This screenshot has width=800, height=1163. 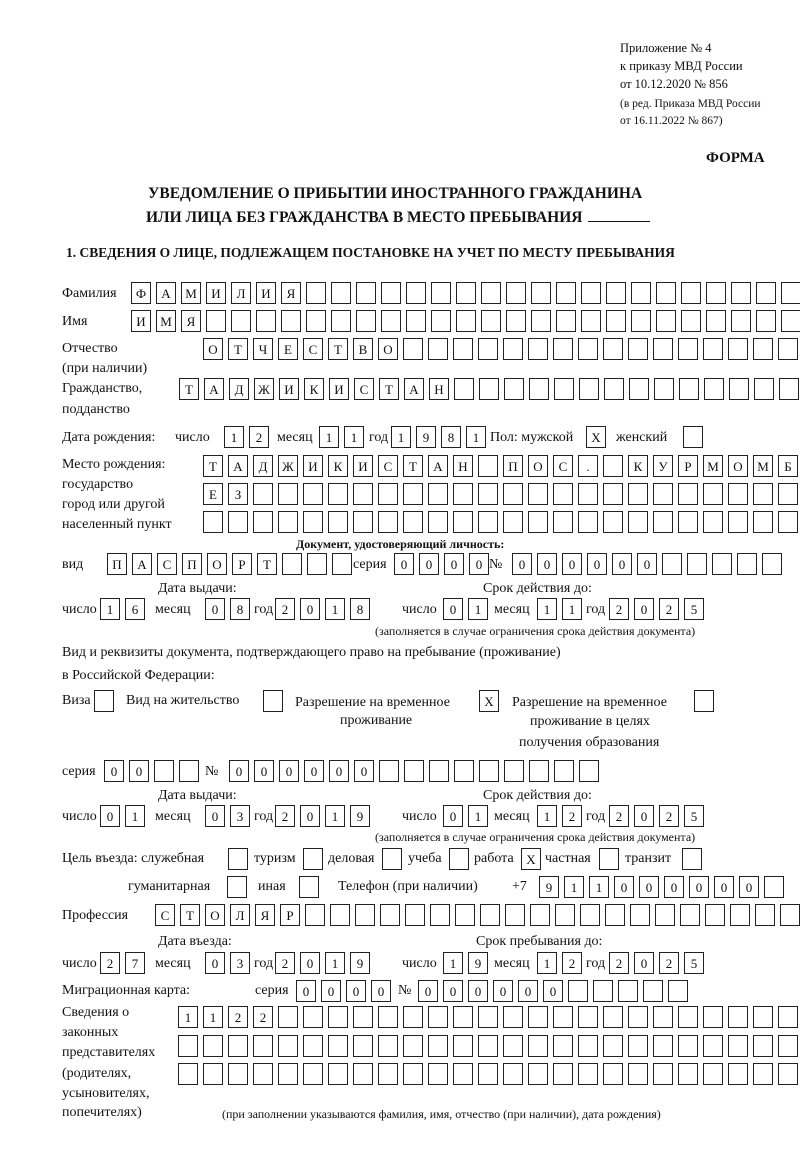 What do you see at coordinates (213, 494) in the screenshot?
I see `char-cell: Е` at bounding box center [213, 494].